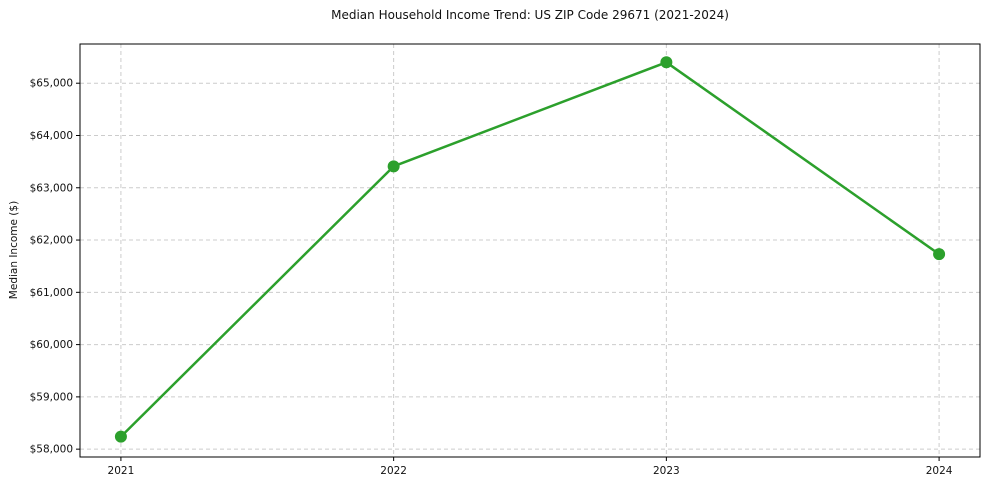 The width and height of the screenshot is (989, 490). Describe the element at coordinates (51, 345) in the screenshot. I see `y-tick-label: $60,000` at that location.